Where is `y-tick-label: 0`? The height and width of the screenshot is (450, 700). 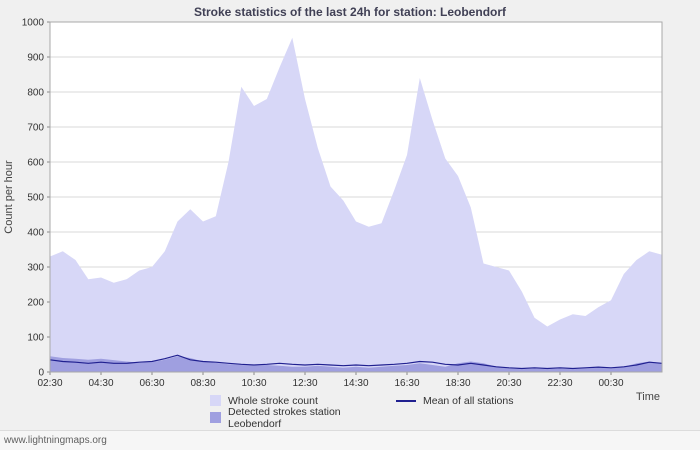 y-tick-label: 0 is located at coordinates (41, 373).